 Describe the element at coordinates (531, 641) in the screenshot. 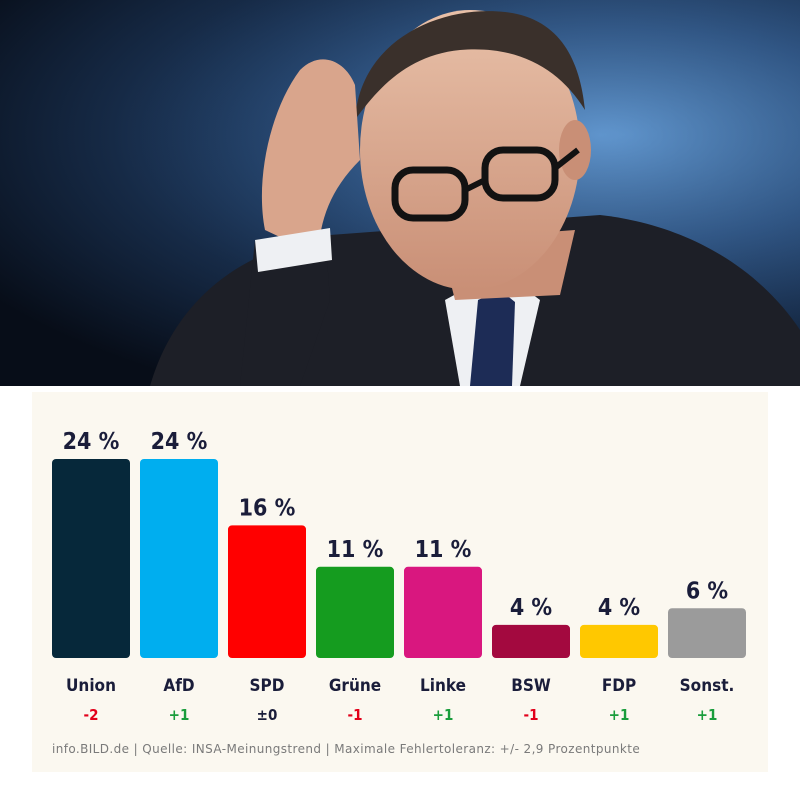

I see `bar-bsw` at that location.